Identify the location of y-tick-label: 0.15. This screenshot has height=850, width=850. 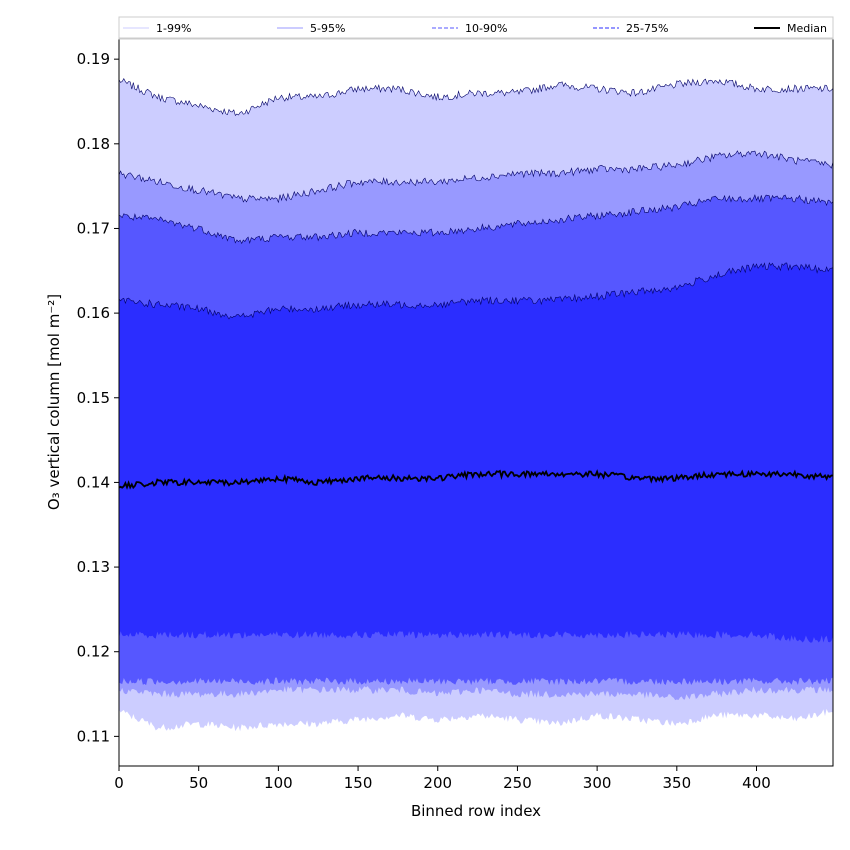
(93, 398).